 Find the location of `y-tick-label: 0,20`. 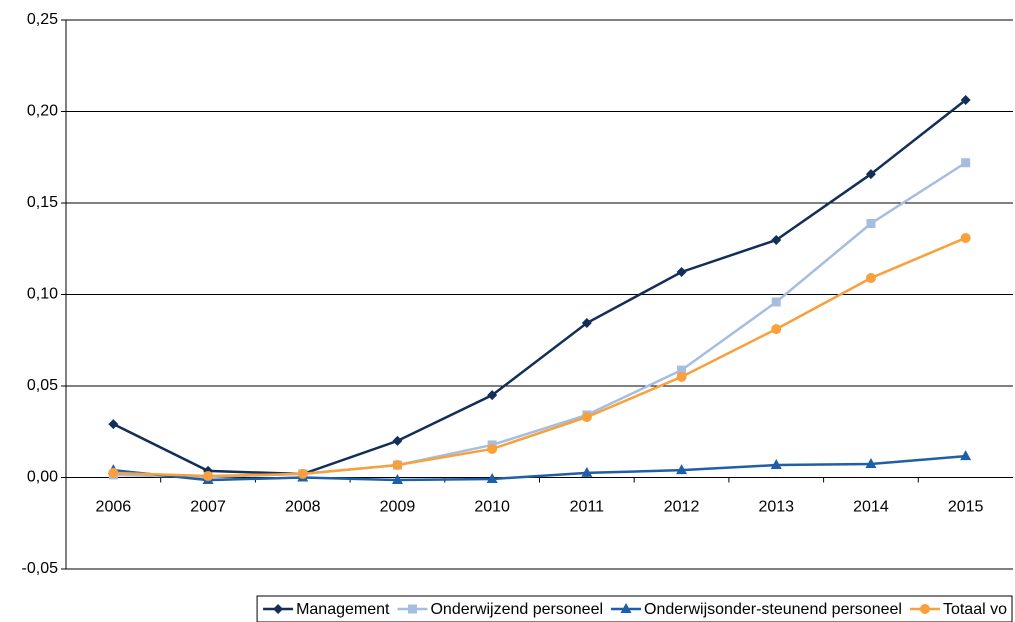

y-tick-label: 0,20 is located at coordinates (42, 111).